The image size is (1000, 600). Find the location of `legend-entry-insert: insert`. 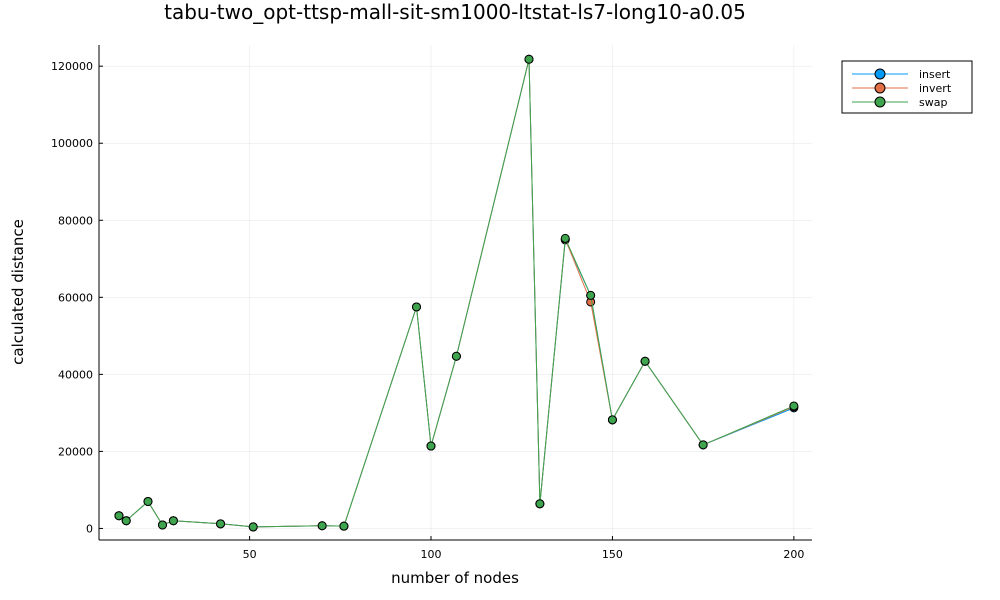

legend-entry-insert: insert is located at coordinates (901, 74).